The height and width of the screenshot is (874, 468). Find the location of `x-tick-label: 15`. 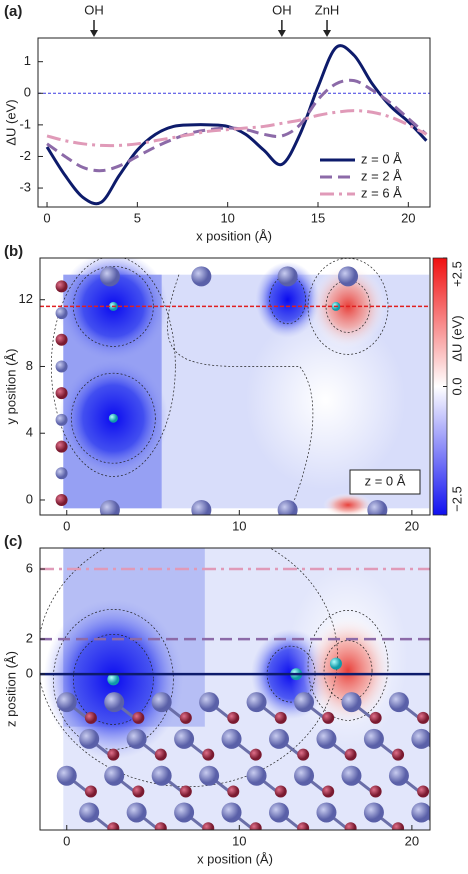

x-tick-label: 15 is located at coordinates (318, 217).